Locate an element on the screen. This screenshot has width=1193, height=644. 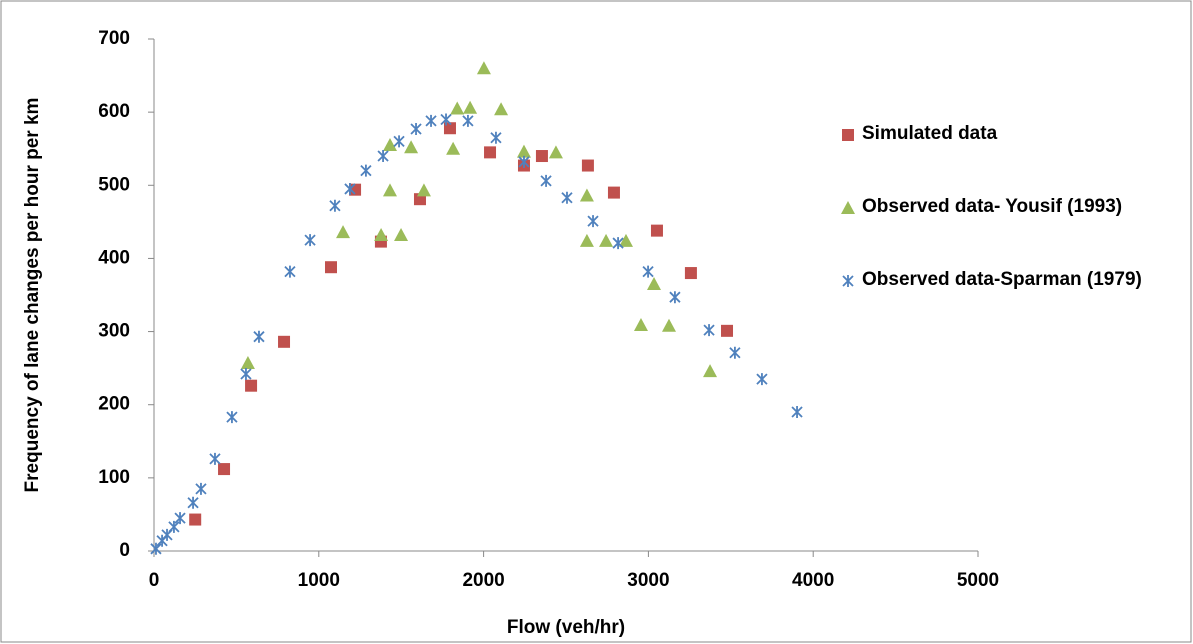
x-tick-label: 2000 is located at coordinates (483, 580).